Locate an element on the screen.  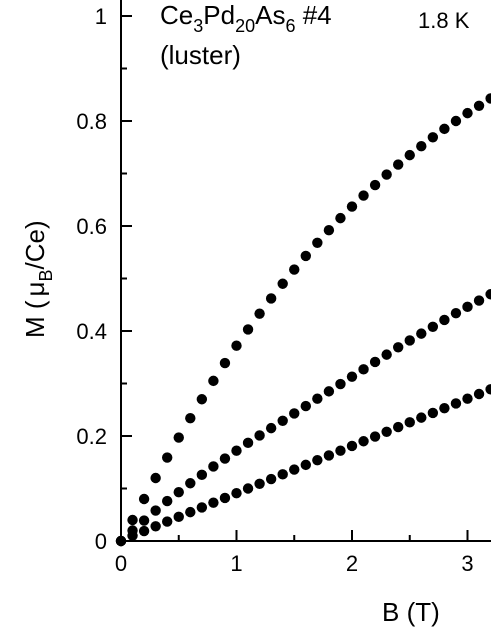
formula-part: As is located at coordinates (270, 15).